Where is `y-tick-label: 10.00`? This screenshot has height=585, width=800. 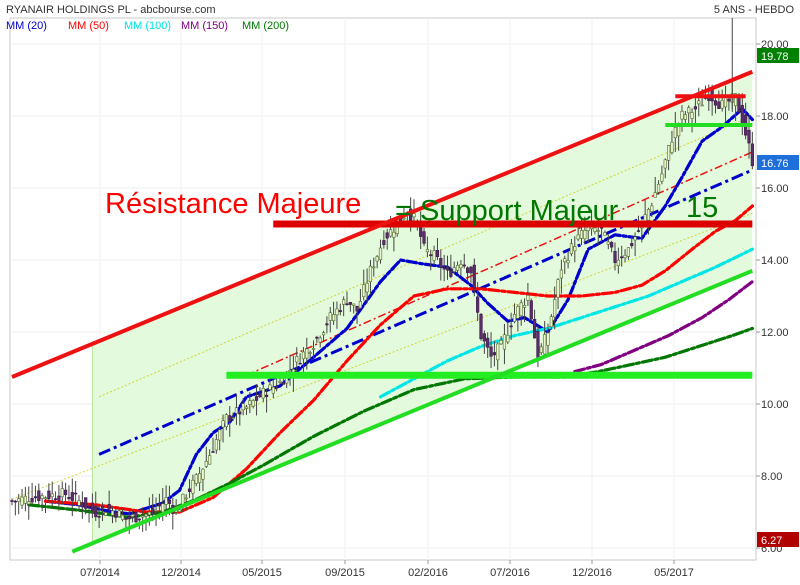 y-tick-label: 10.00 is located at coordinates (775, 405).